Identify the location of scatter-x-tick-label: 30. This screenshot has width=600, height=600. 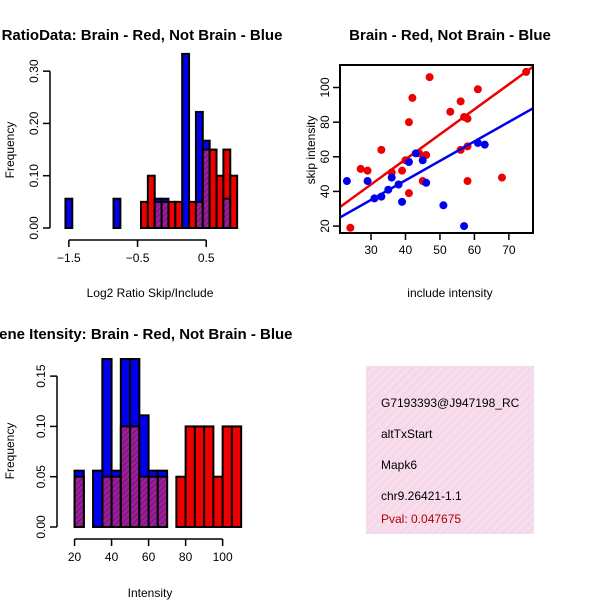
(371, 250).